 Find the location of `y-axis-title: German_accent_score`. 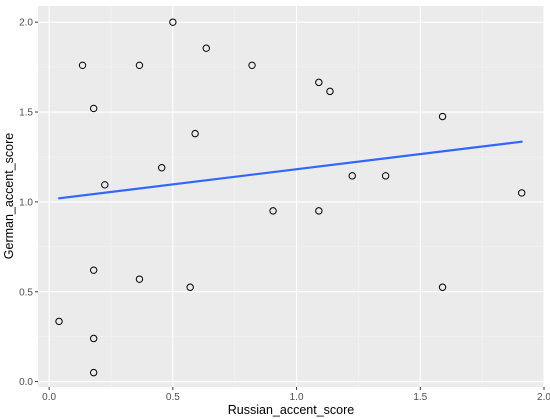

y-axis-title: German_accent_score is located at coordinates (9, 196).